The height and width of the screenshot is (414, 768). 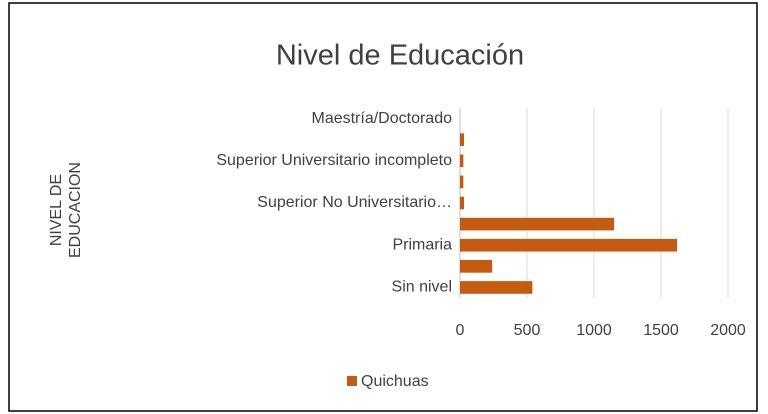 What do you see at coordinates (661, 330) in the screenshot?
I see `x-tick-label: 1500` at bounding box center [661, 330].